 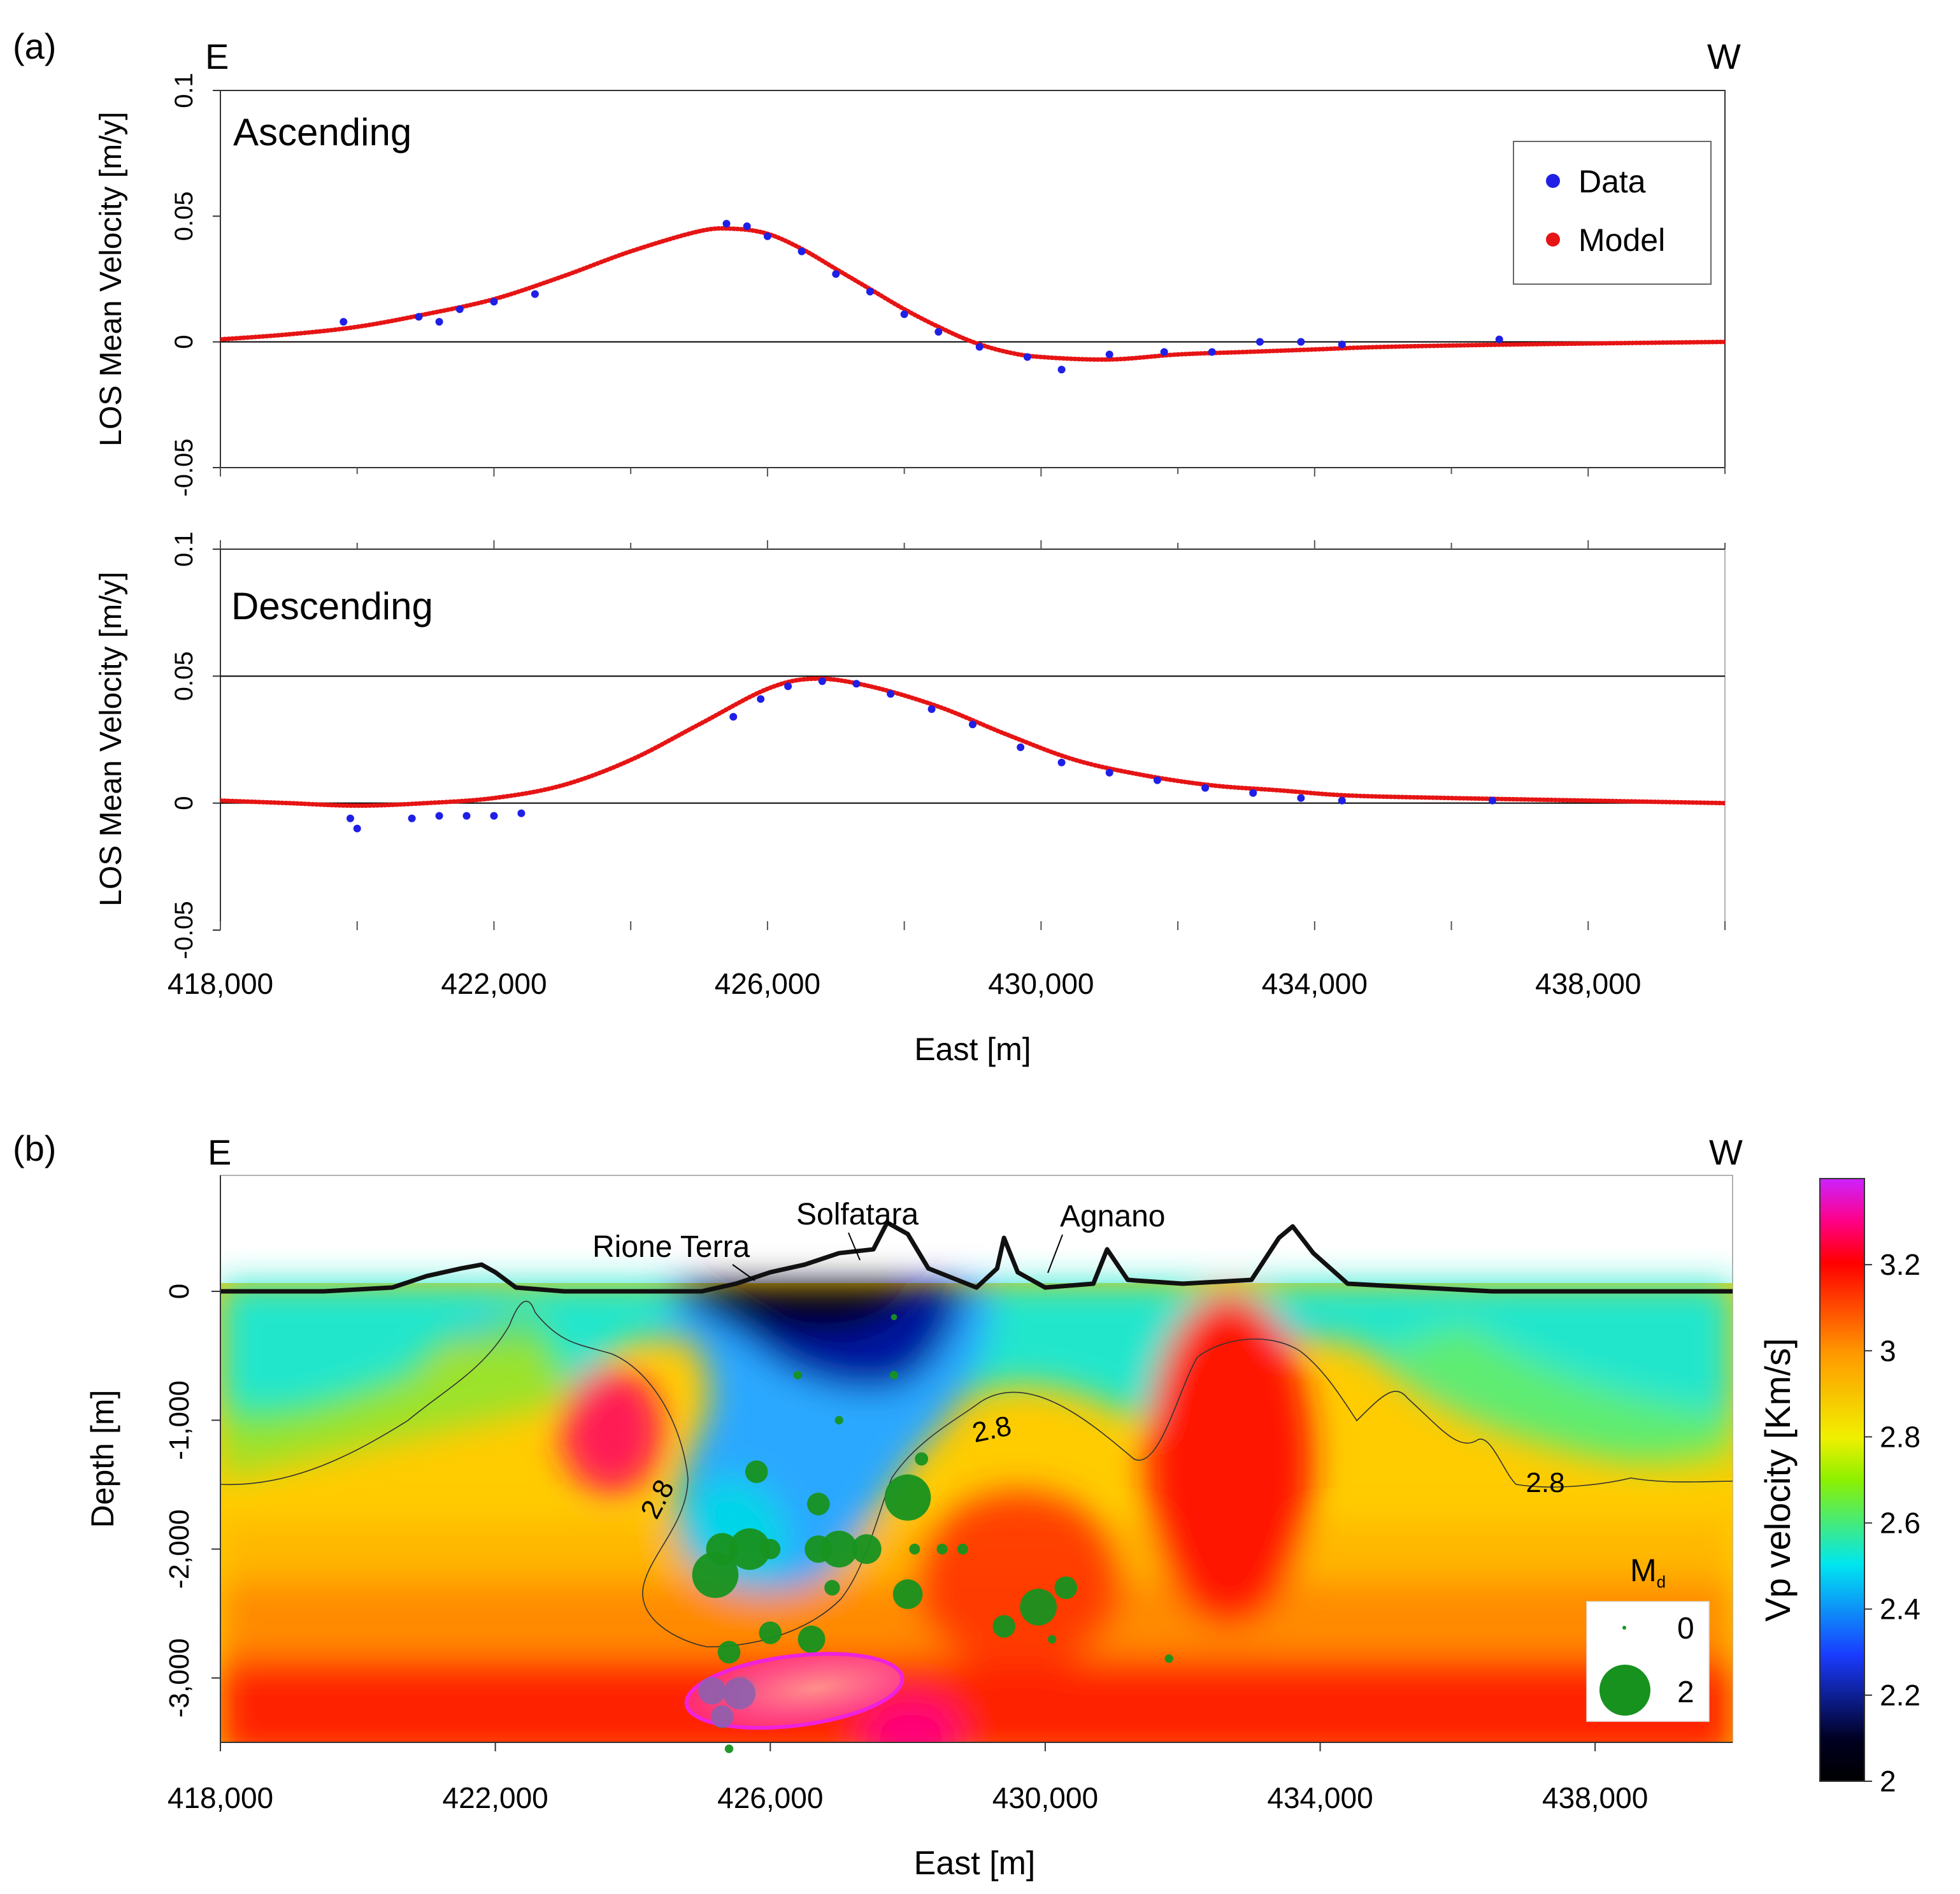 I want to click on panel-b-west-label: W, so click(x=1726, y=1152).